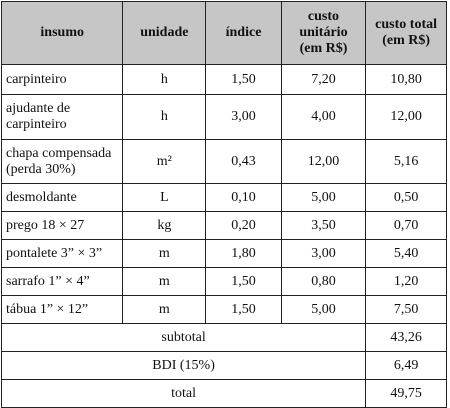 The width and height of the screenshot is (450, 408). I want to click on cell-insumo-line1: chapa compensada, so click(59, 153).